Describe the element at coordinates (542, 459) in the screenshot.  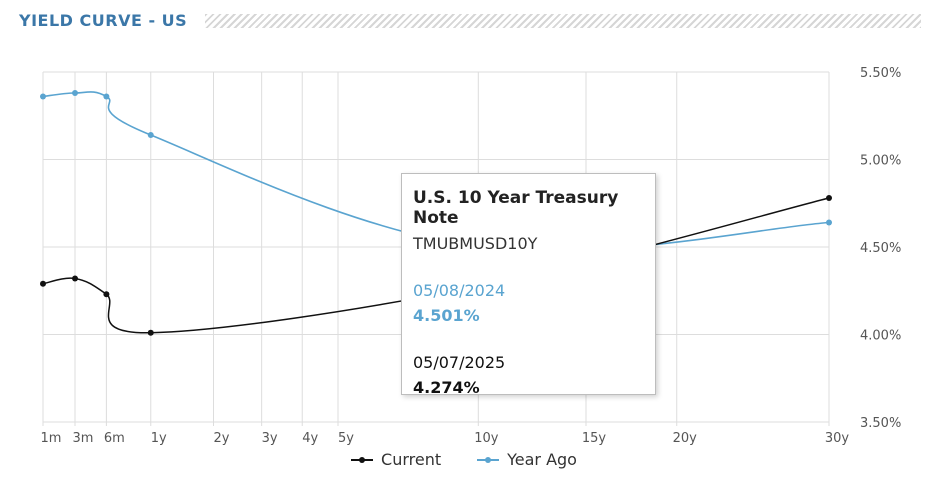
I see `legend-label-year-ago: Year Ago` at that location.